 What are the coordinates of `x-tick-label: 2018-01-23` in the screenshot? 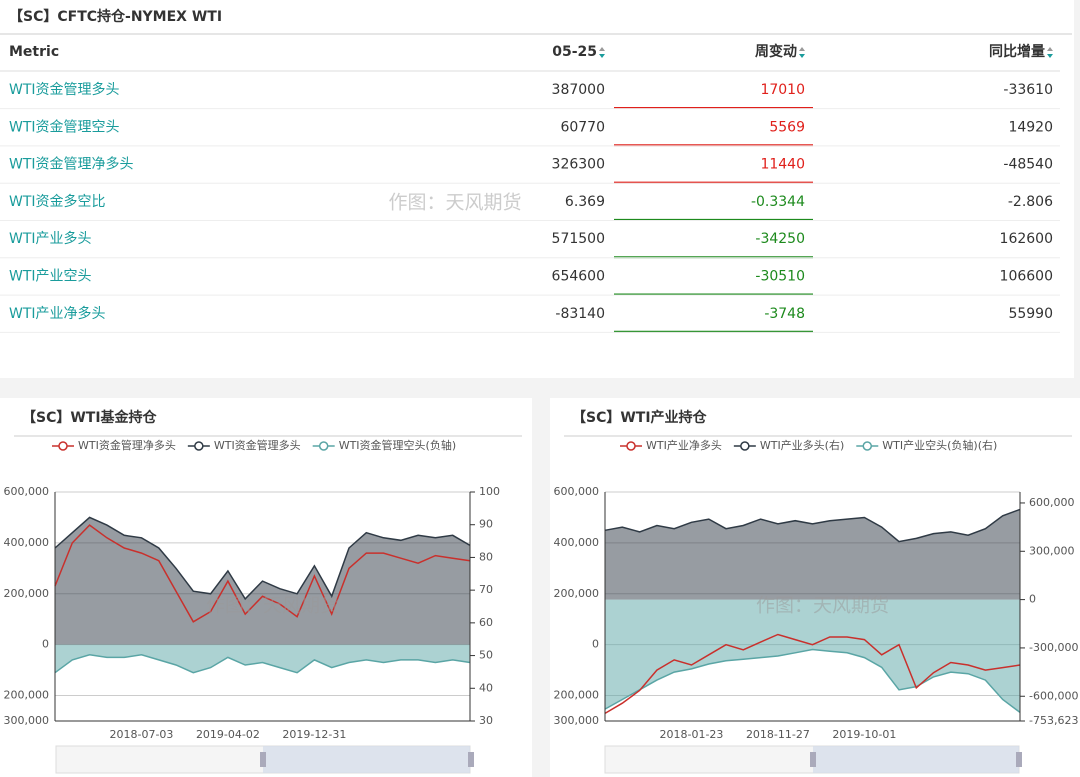 It's located at (691, 734).